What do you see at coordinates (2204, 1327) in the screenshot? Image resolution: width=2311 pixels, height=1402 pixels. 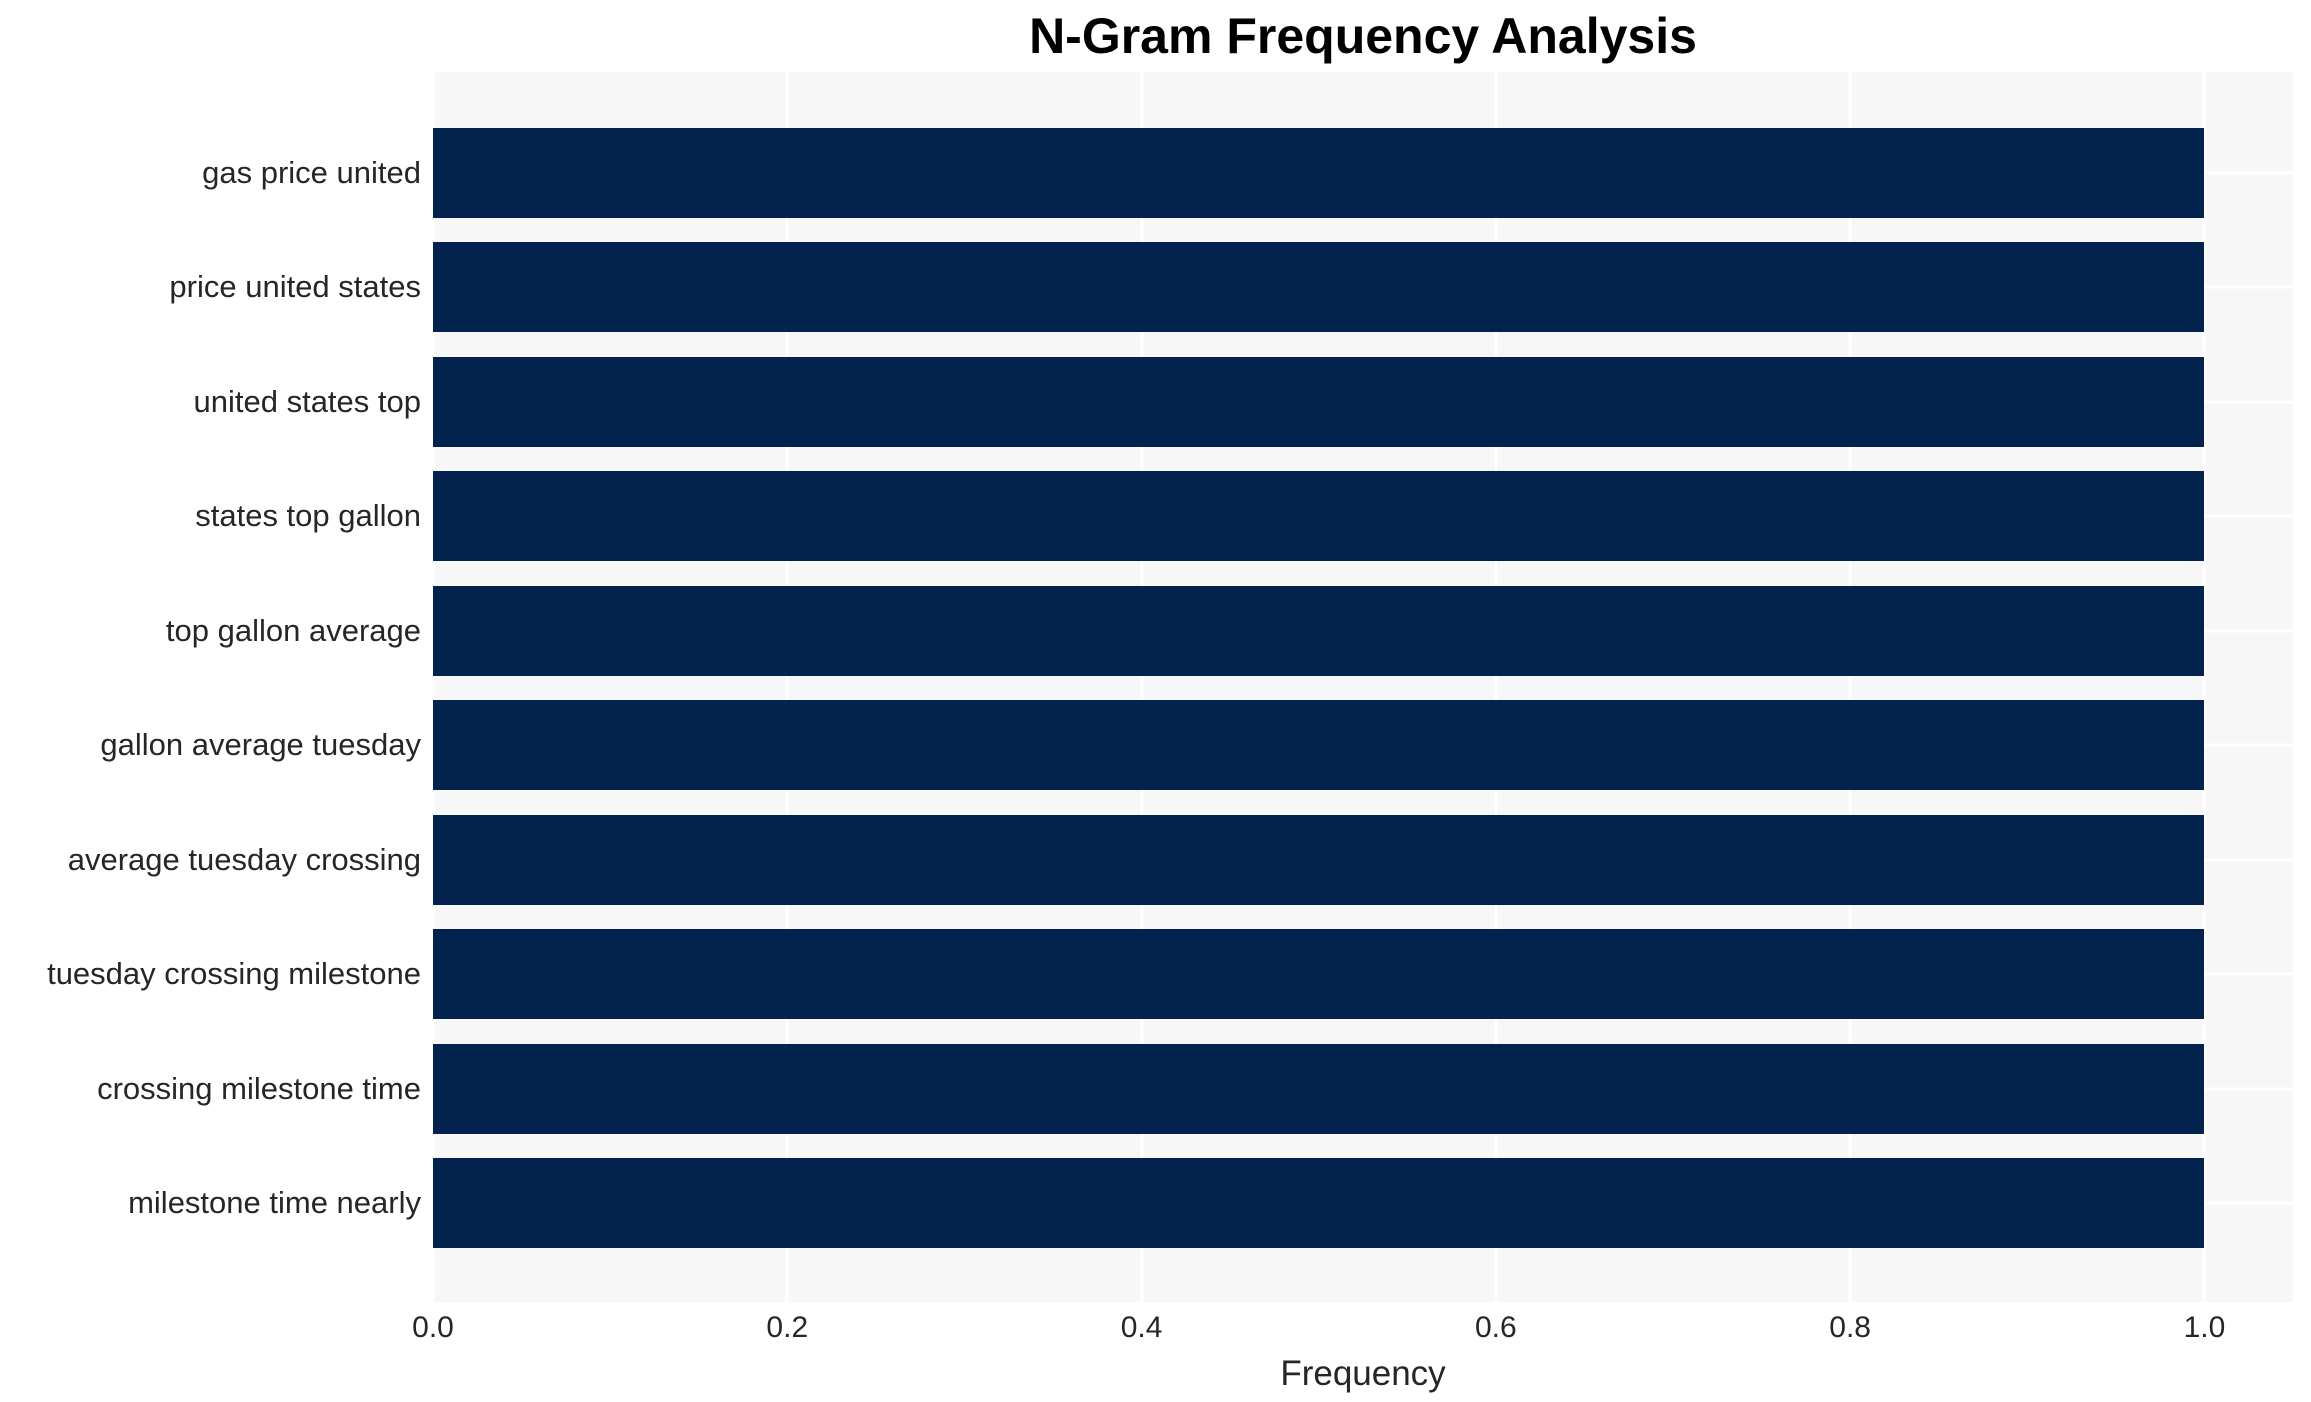 I see `x-tick-label: 1.0` at bounding box center [2204, 1327].